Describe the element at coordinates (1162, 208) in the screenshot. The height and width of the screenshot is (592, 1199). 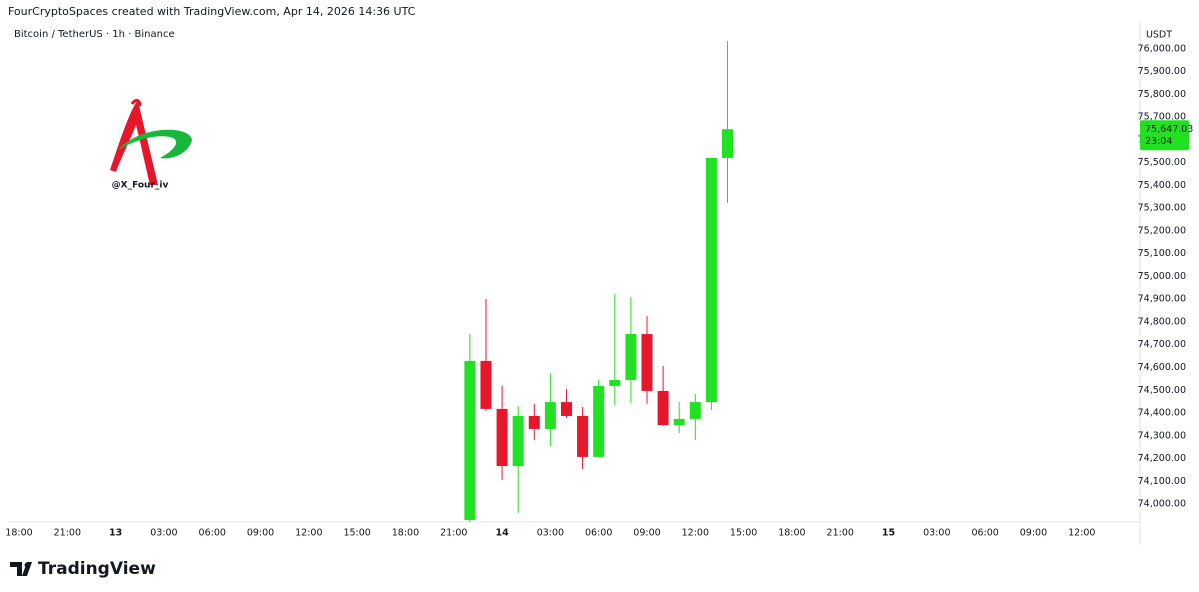
I see `y-tick-label: 75,300.00` at that location.